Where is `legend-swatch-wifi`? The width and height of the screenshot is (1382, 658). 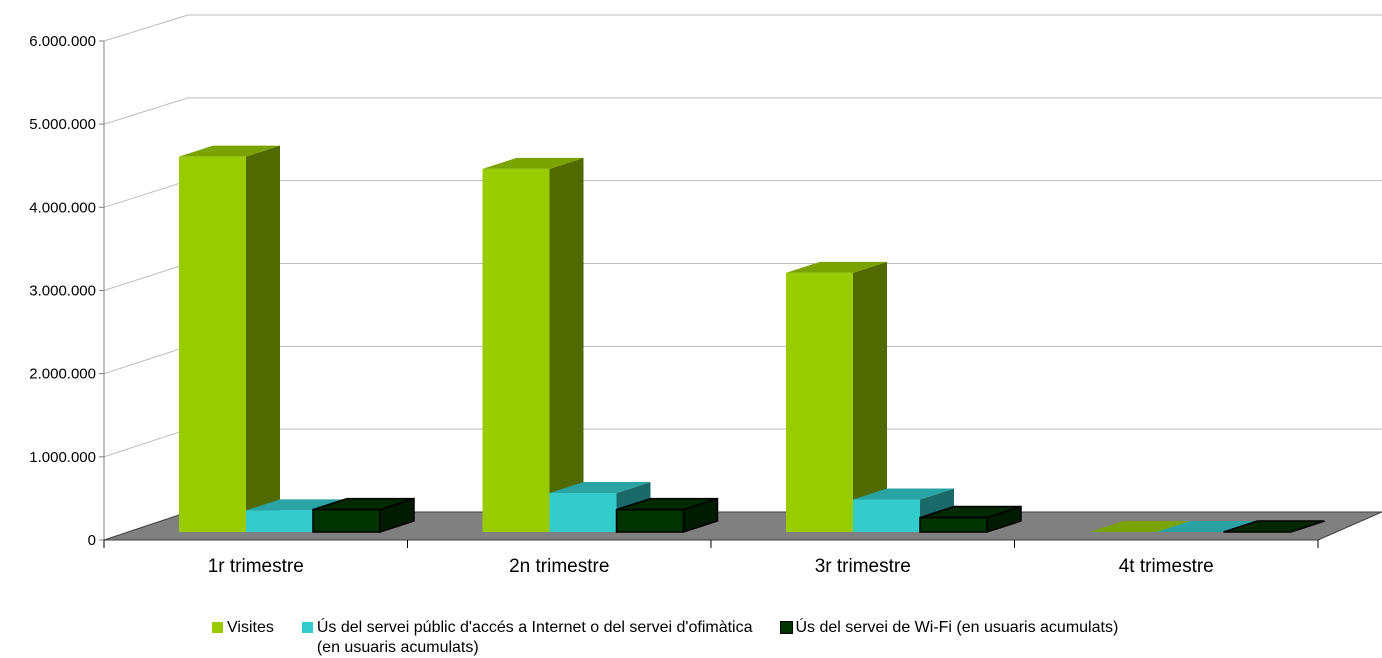
legend-swatch-wifi is located at coordinates (786, 627).